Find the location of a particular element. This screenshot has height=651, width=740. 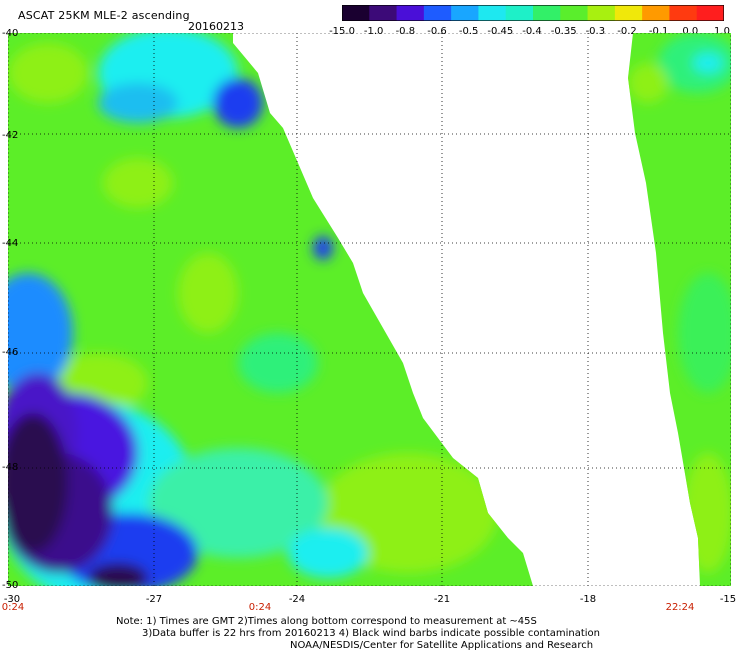

lat-label: -44 is located at coordinates (10, 243).